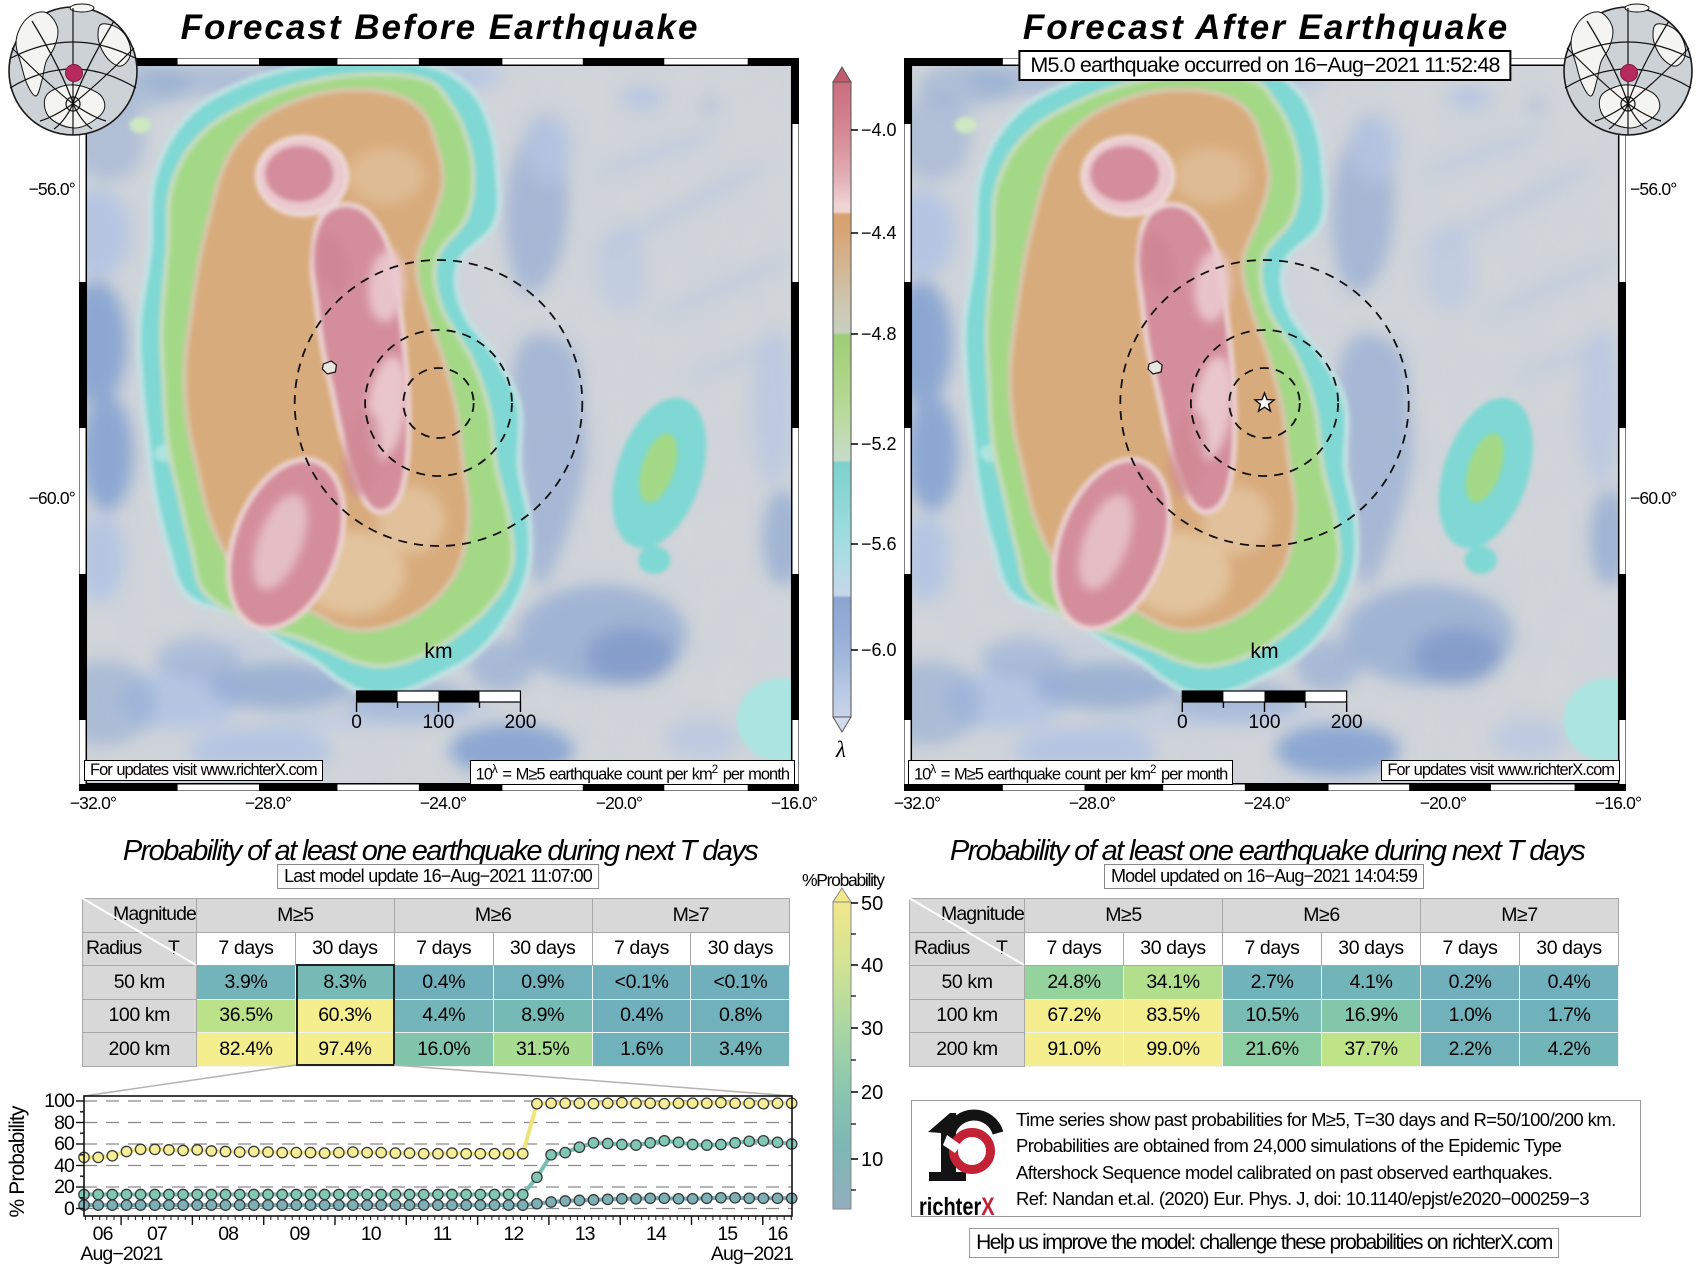 The width and height of the screenshot is (1696, 1271). I want to click on svg-text: −5.6, so click(879, 544).